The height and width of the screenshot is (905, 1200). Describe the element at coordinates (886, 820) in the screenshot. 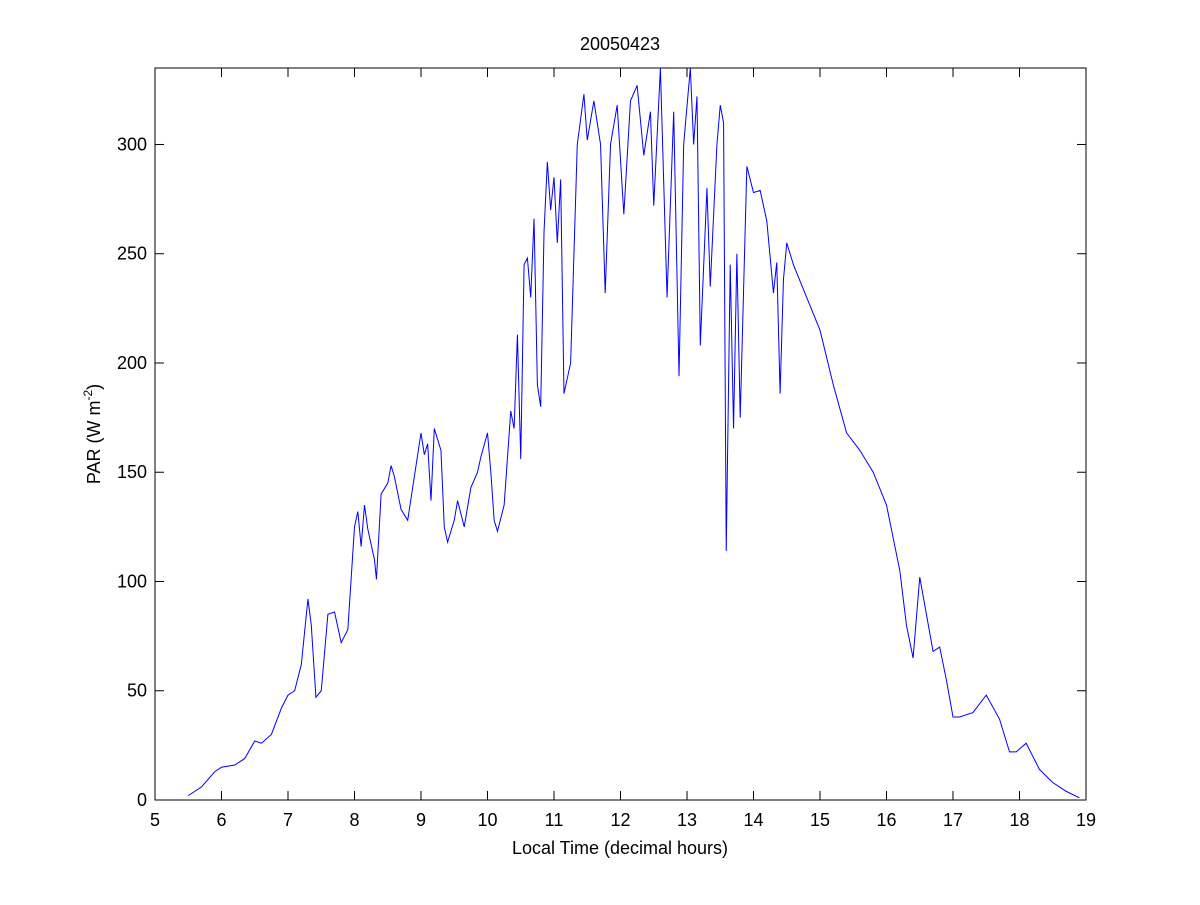

I see `x-tick-label: 16` at that location.